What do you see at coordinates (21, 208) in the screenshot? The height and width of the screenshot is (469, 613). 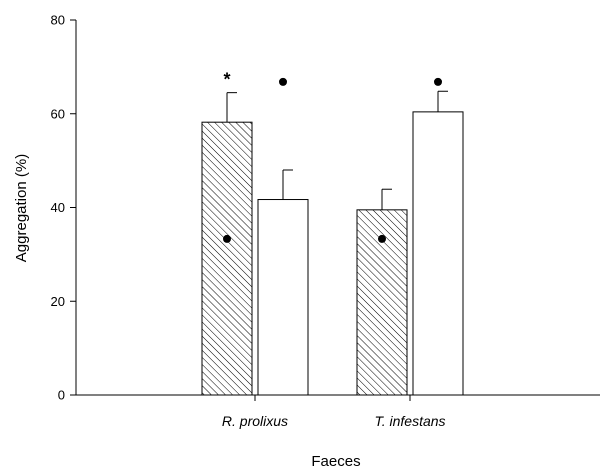 I see `y-axis-title: Aggregation (%)` at bounding box center [21, 208].